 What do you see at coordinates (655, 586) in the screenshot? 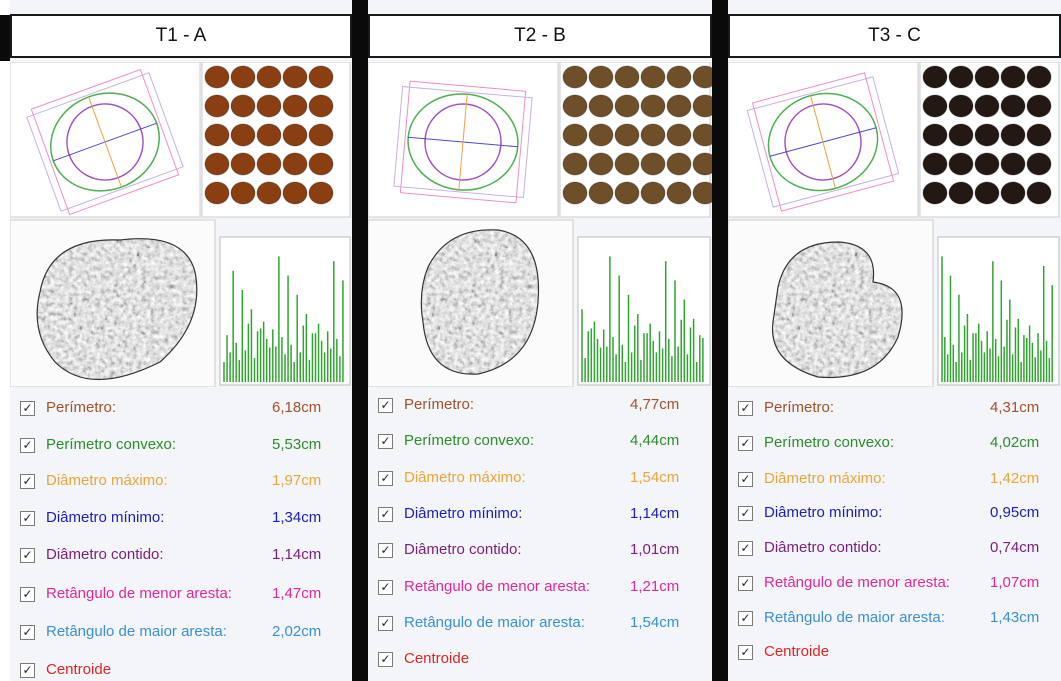
I see `measure-value: 1,21cm` at bounding box center [655, 586].